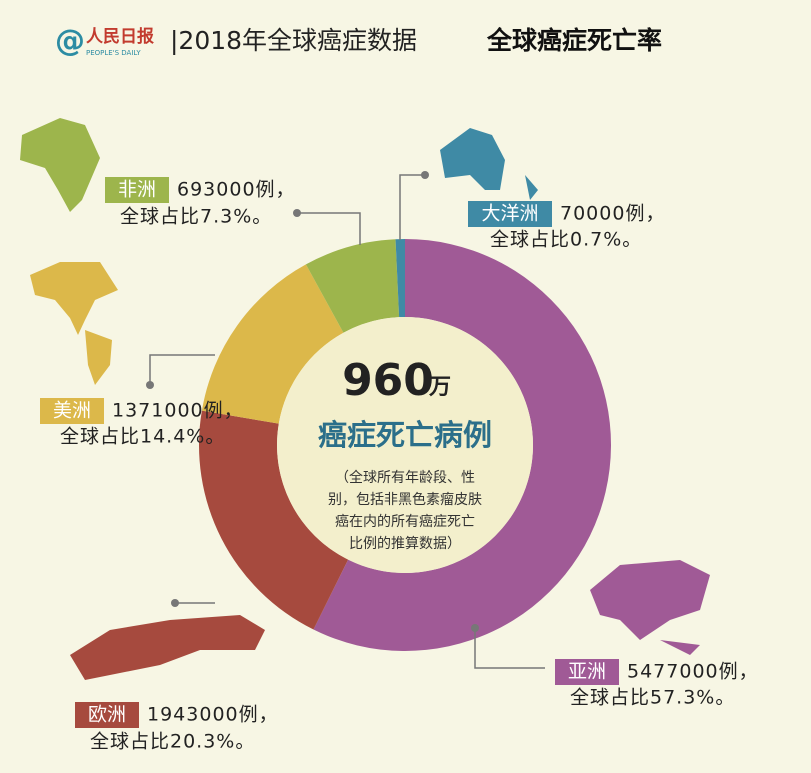  I want to click on note-line: 癌在内的所有癌症死亡, so click(405, 522).